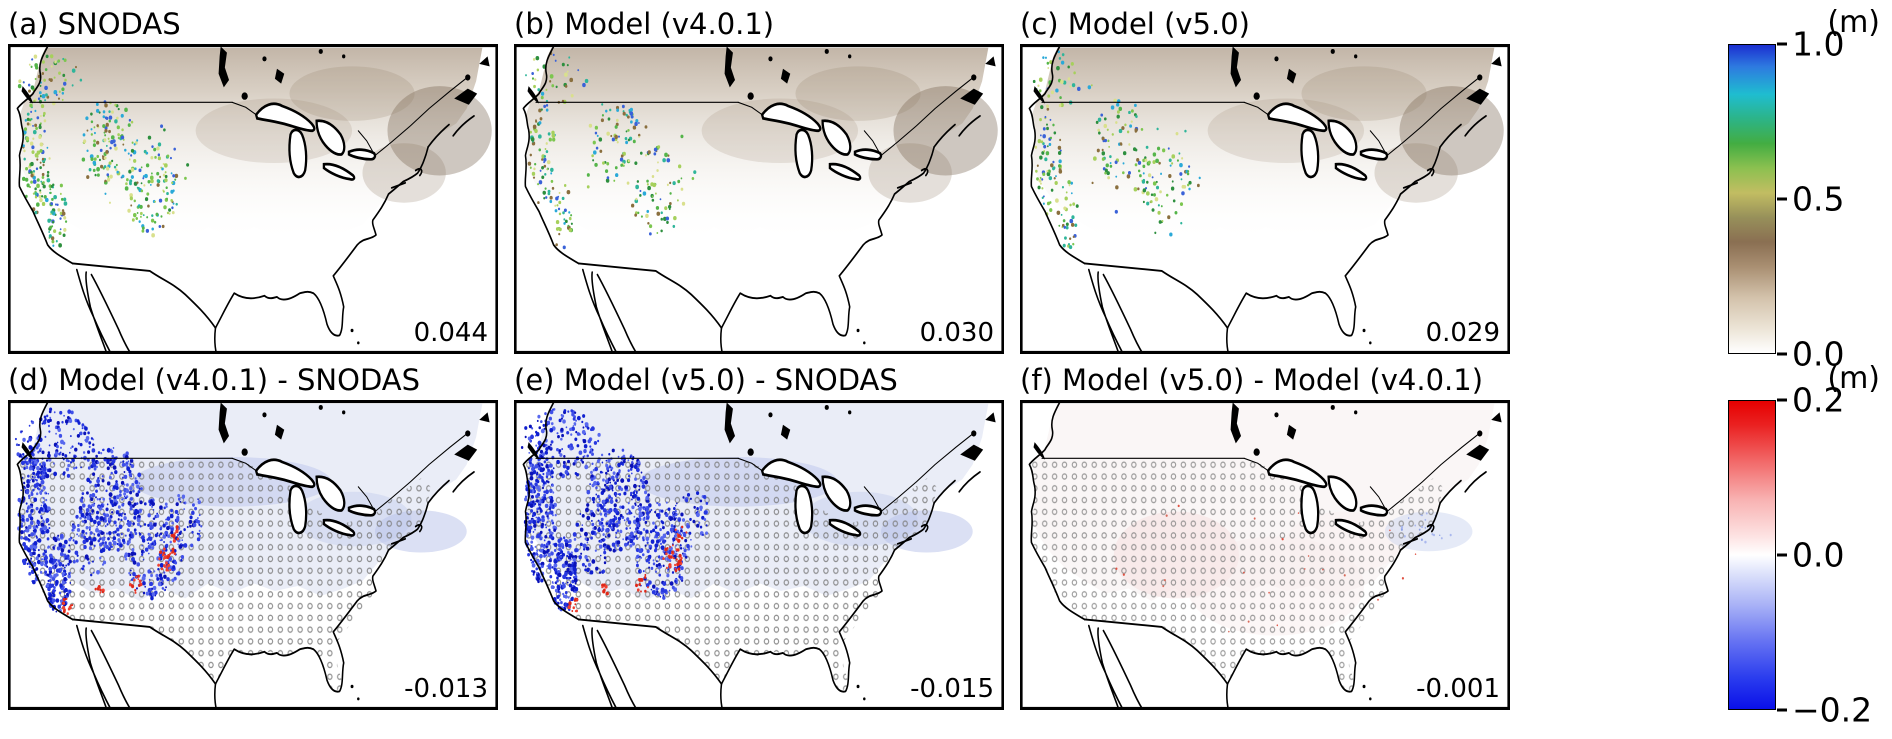 The image size is (1892, 739). Describe the element at coordinates (1752, 199) in the screenshot. I see `colorbar-top-gradient` at that location.